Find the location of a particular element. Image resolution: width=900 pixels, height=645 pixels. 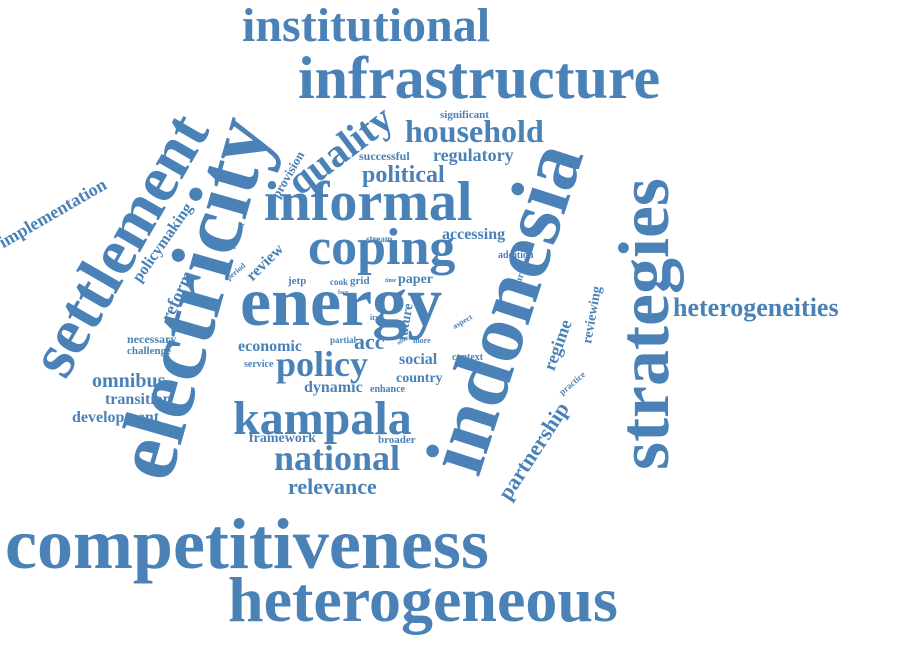

word-cook: cook is located at coordinates (339, 282).